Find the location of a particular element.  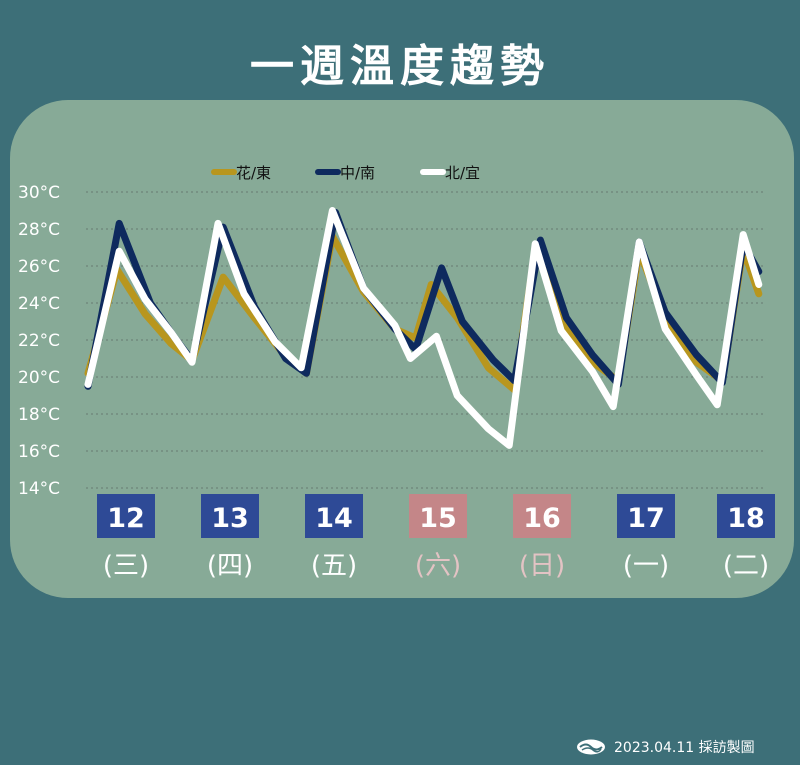

weekday-label: (四) is located at coordinates (230, 566).